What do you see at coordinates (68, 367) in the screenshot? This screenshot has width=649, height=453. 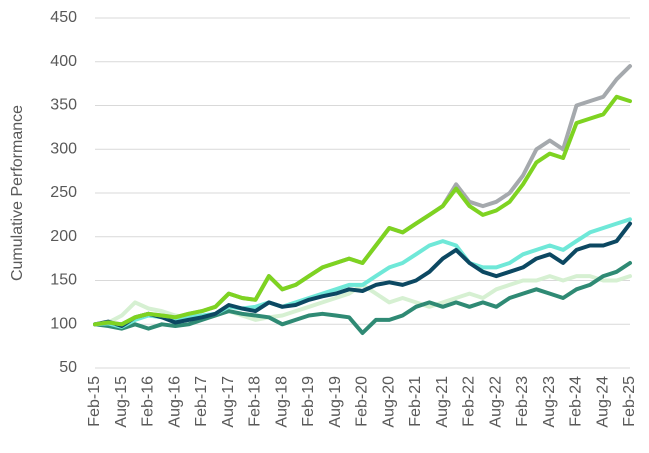 I see `y-tick-label: 50` at bounding box center [68, 367].